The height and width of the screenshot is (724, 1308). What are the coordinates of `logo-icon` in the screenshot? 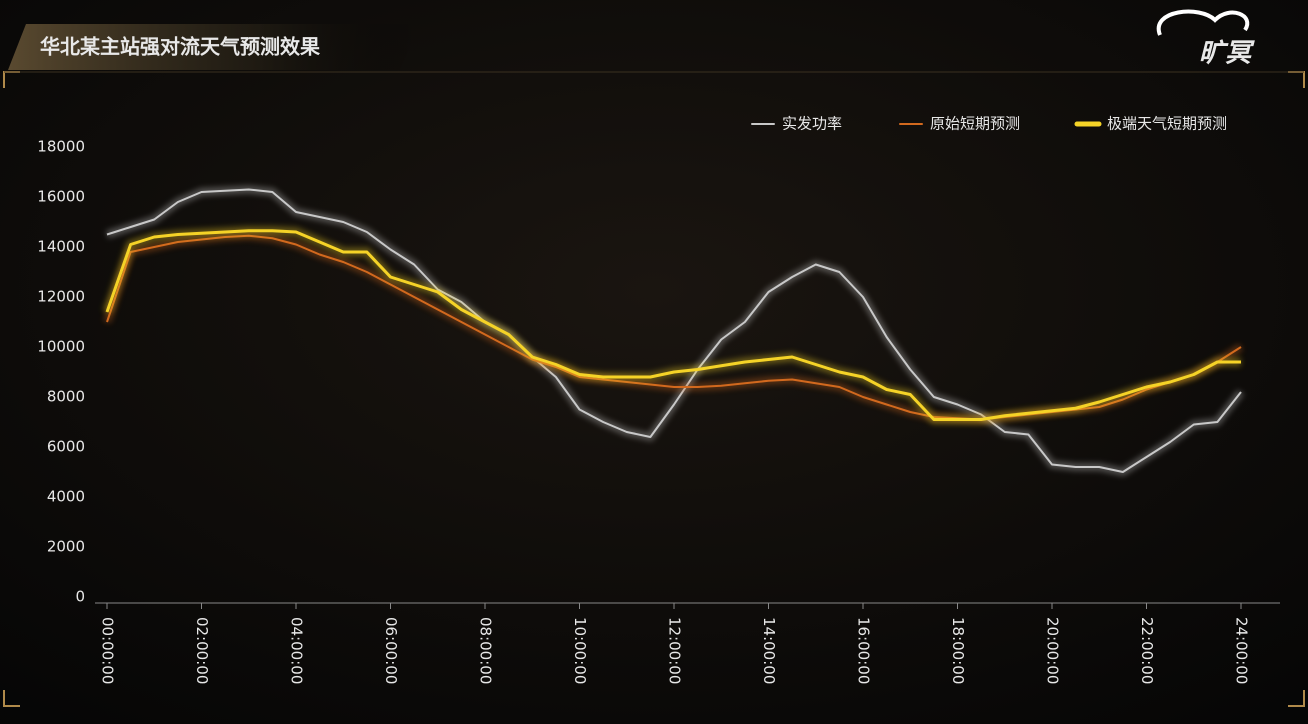 It's located at (1203, 22).